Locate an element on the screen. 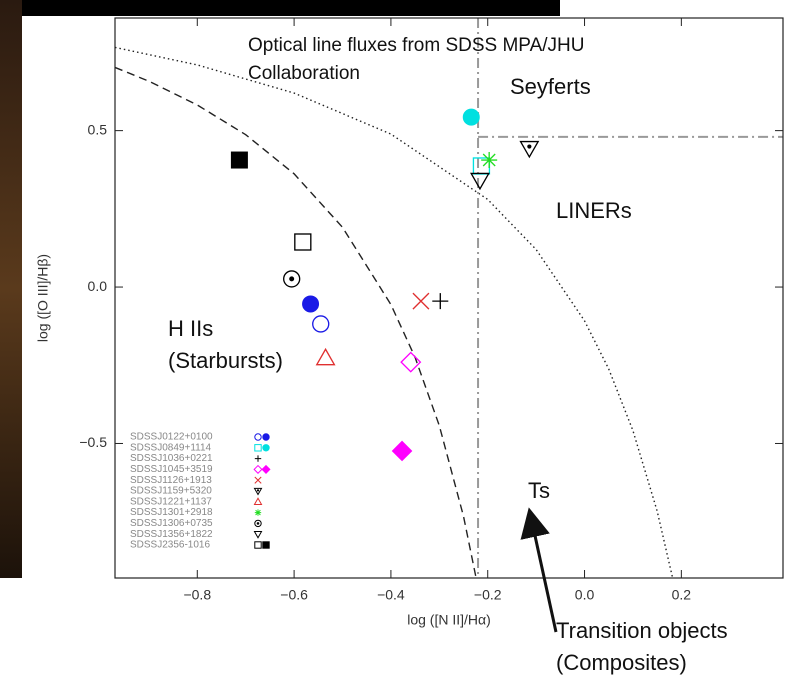 The image size is (804, 688). x-tick-label: 0.2 is located at coordinates (682, 595).